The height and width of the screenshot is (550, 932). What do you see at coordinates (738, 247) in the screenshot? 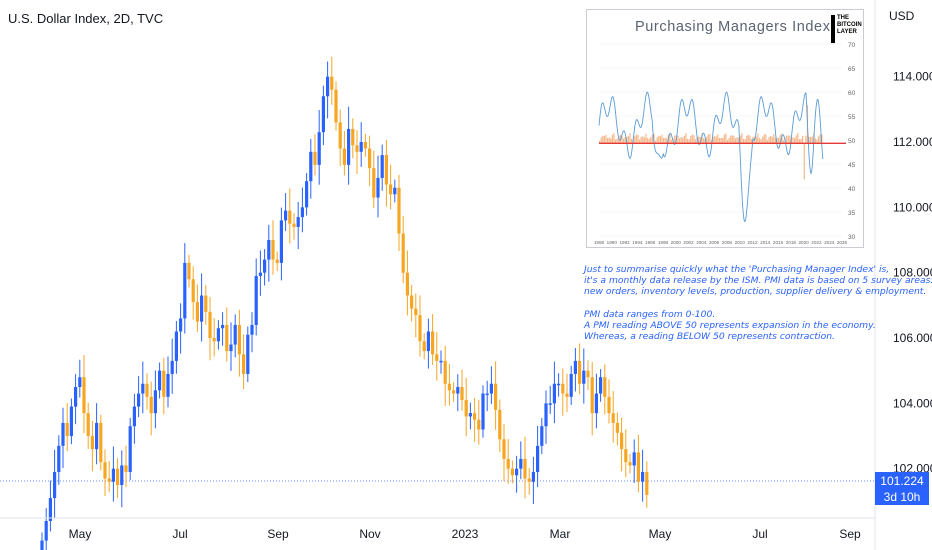
I see `inset-legend-pmi: ISM Manufacturing PMI` at bounding box center [738, 247].